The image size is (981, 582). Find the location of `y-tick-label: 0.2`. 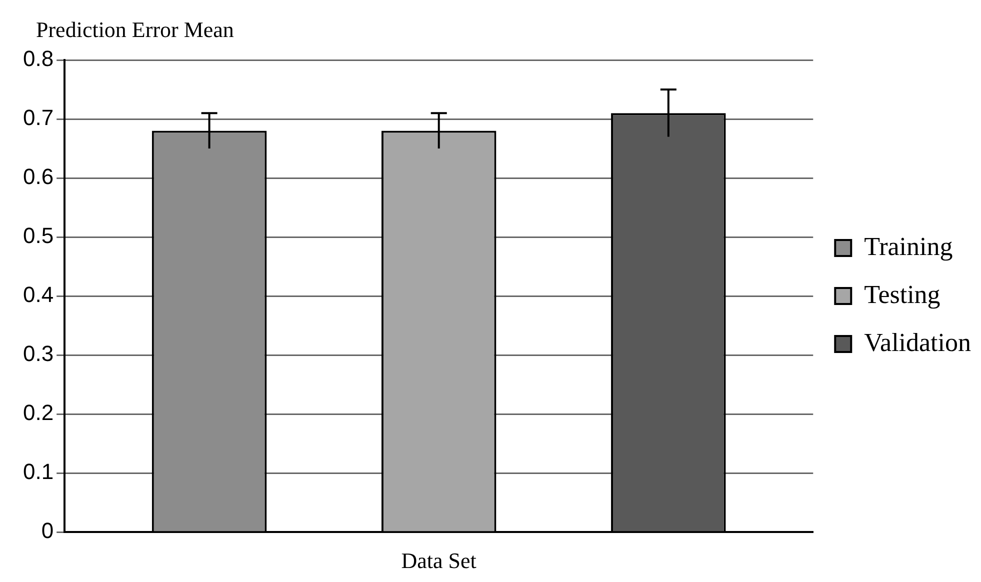

y-tick-label: 0.2 is located at coordinates (38, 413).